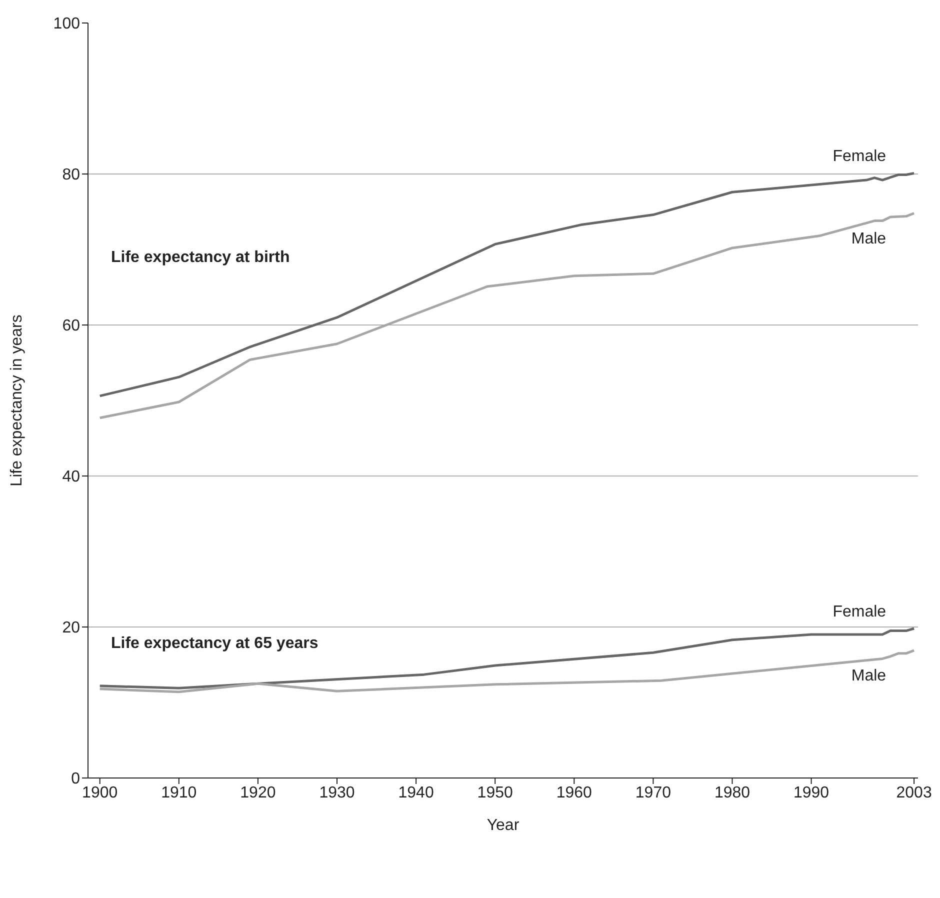 The width and height of the screenshot is (940, 898). I want to click on x-tick-label: 1910, so click(179, 793).